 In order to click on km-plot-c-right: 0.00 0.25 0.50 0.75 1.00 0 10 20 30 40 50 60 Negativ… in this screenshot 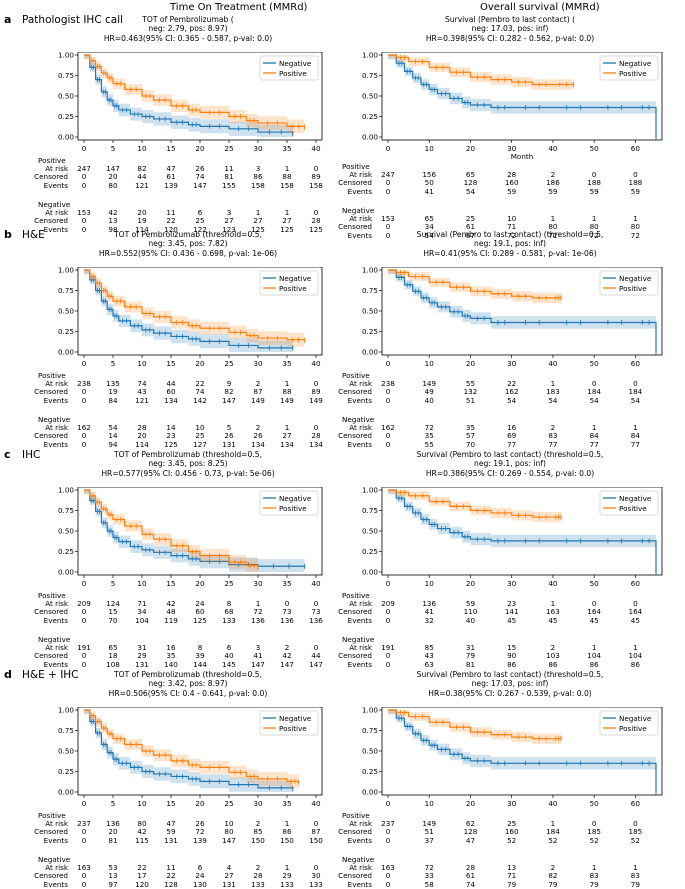, I will do `click(512, 537)`.